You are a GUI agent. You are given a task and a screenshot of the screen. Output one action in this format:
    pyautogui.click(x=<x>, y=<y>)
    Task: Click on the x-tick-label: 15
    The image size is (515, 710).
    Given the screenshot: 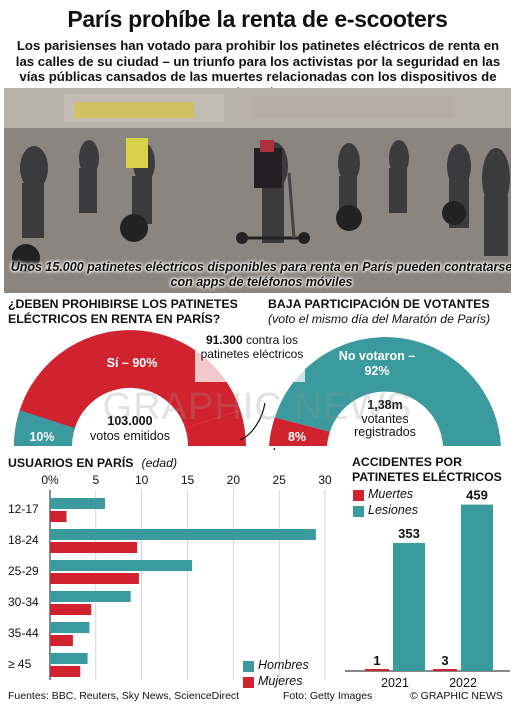 What is the action you would take?
    pyautogui.click(x=188, y=480)
    